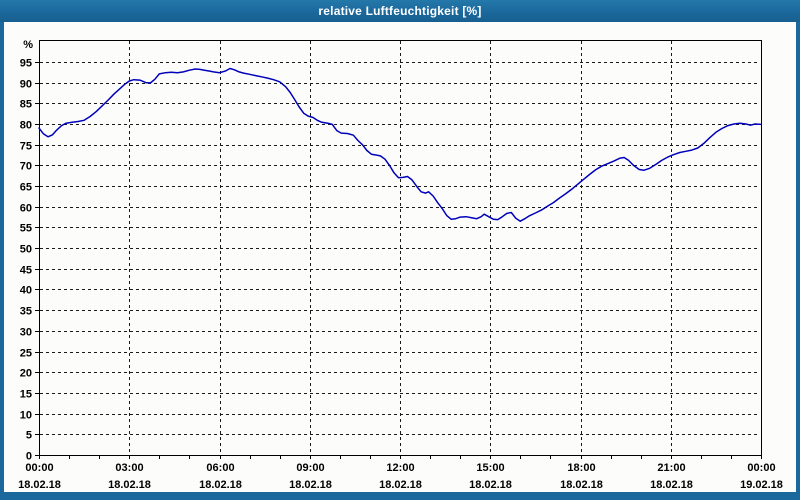 The image size is (800, 500). Describe the element at coordinates (26, 64) in the screenshot. I see `y-tick-label: 95` at that location.